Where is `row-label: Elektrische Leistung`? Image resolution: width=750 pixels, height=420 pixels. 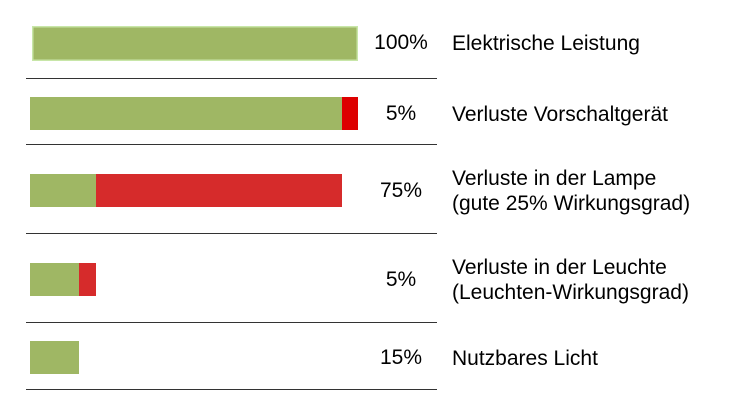
row-label: Elektrische Leistung is located at coordinates (546, 43).